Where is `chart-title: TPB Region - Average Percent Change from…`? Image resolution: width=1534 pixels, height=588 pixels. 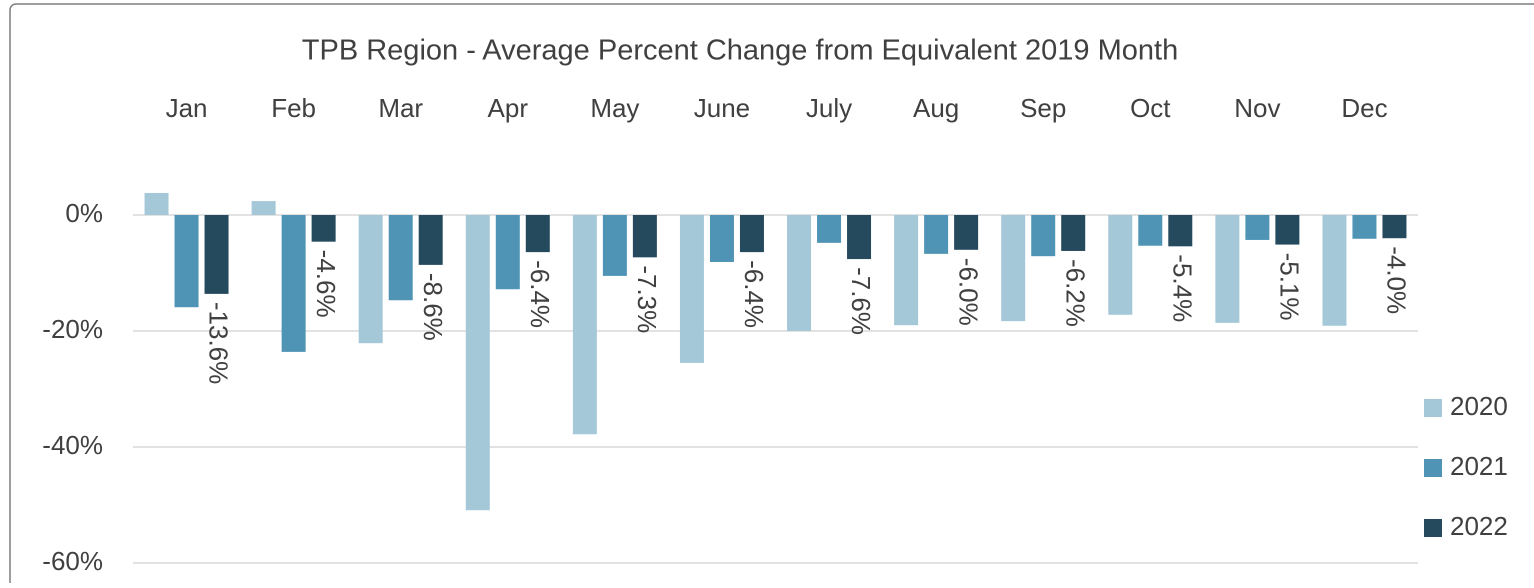 chart-title: TPB Region - Average Percent Change from… is located at coordinates (740, 51).